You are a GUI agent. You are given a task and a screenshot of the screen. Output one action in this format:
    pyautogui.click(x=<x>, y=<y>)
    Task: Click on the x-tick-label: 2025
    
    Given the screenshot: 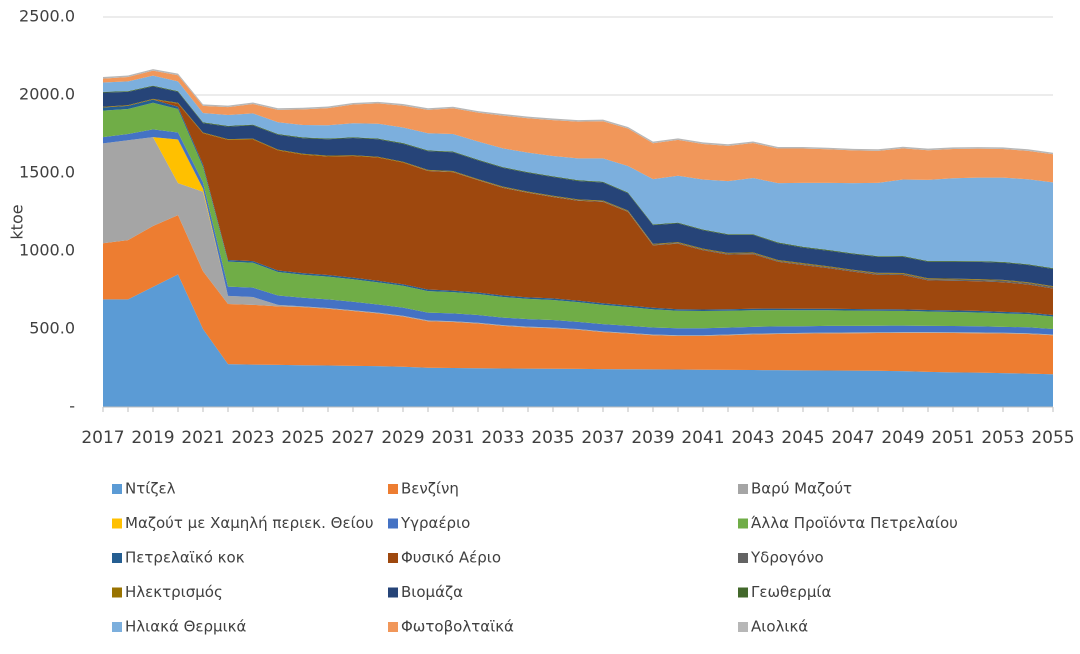 What is the action you would take?
    pyautogui.click(x=302, y=438)
    